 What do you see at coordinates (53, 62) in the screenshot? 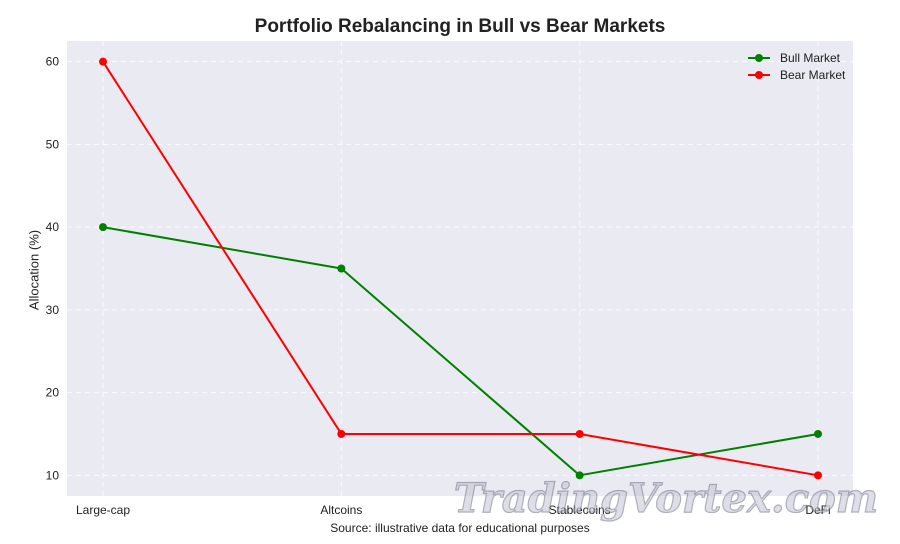
I see `y-tick-label: 60` at bounding box center [53, 62].